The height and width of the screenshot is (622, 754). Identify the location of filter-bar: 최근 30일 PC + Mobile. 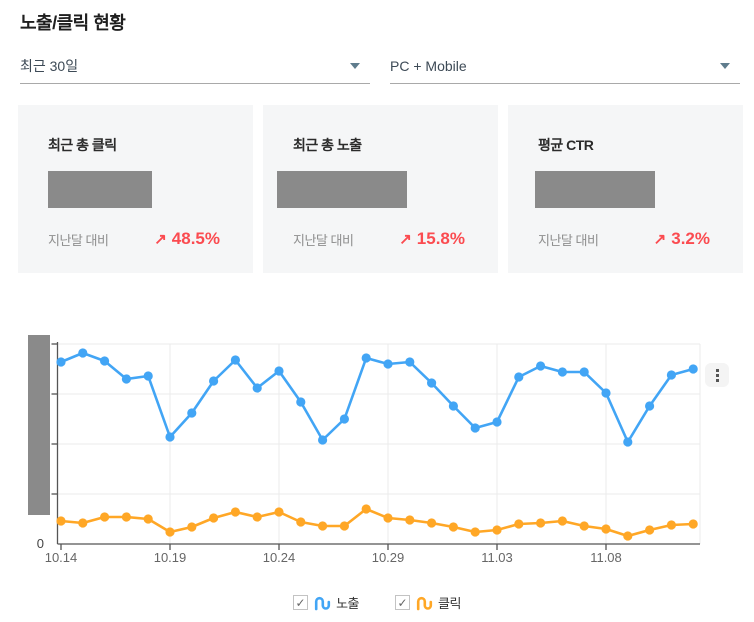
(380, 70).